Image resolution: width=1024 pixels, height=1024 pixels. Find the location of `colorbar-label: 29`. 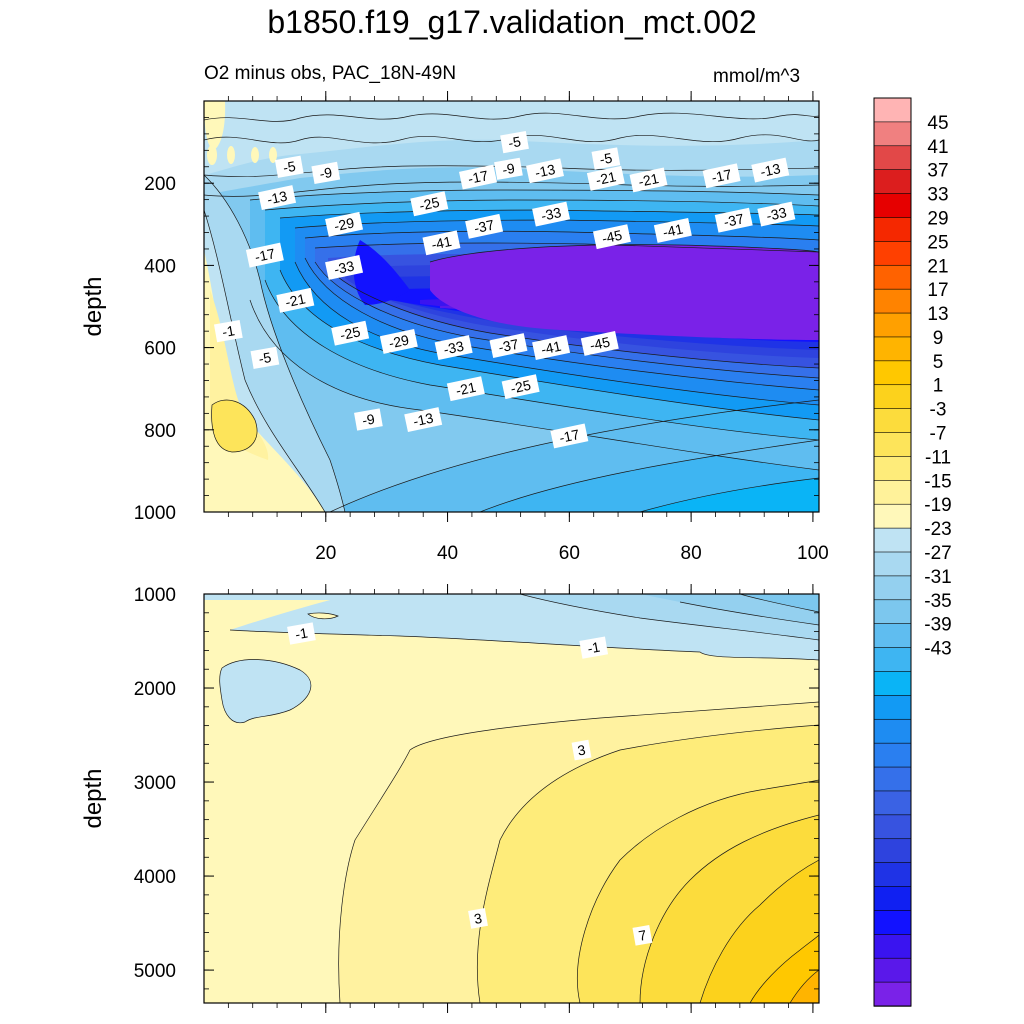

colorbar-label: 29 is located at coordinates (937, 218).